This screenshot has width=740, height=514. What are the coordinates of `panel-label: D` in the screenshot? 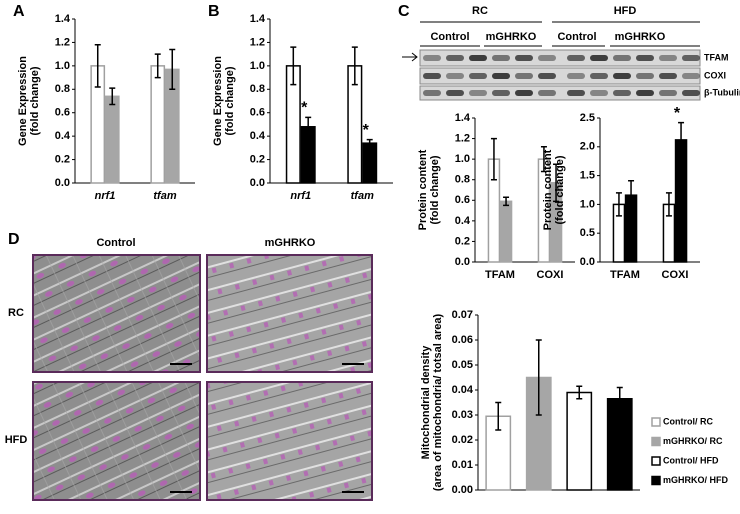 It's located at (14, 239).